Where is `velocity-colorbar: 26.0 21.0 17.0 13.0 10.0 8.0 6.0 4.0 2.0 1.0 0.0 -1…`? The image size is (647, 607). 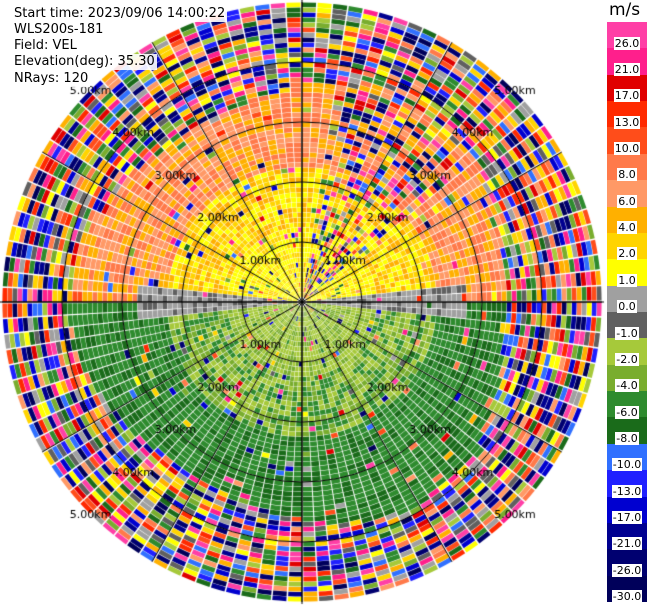 velocity-colorbar: 26.0 21.0 17.0 13.0 10.0 8.0 6.0 4.0 2.0 1.0 0.0 -1… is located at coordinates (627, 313).